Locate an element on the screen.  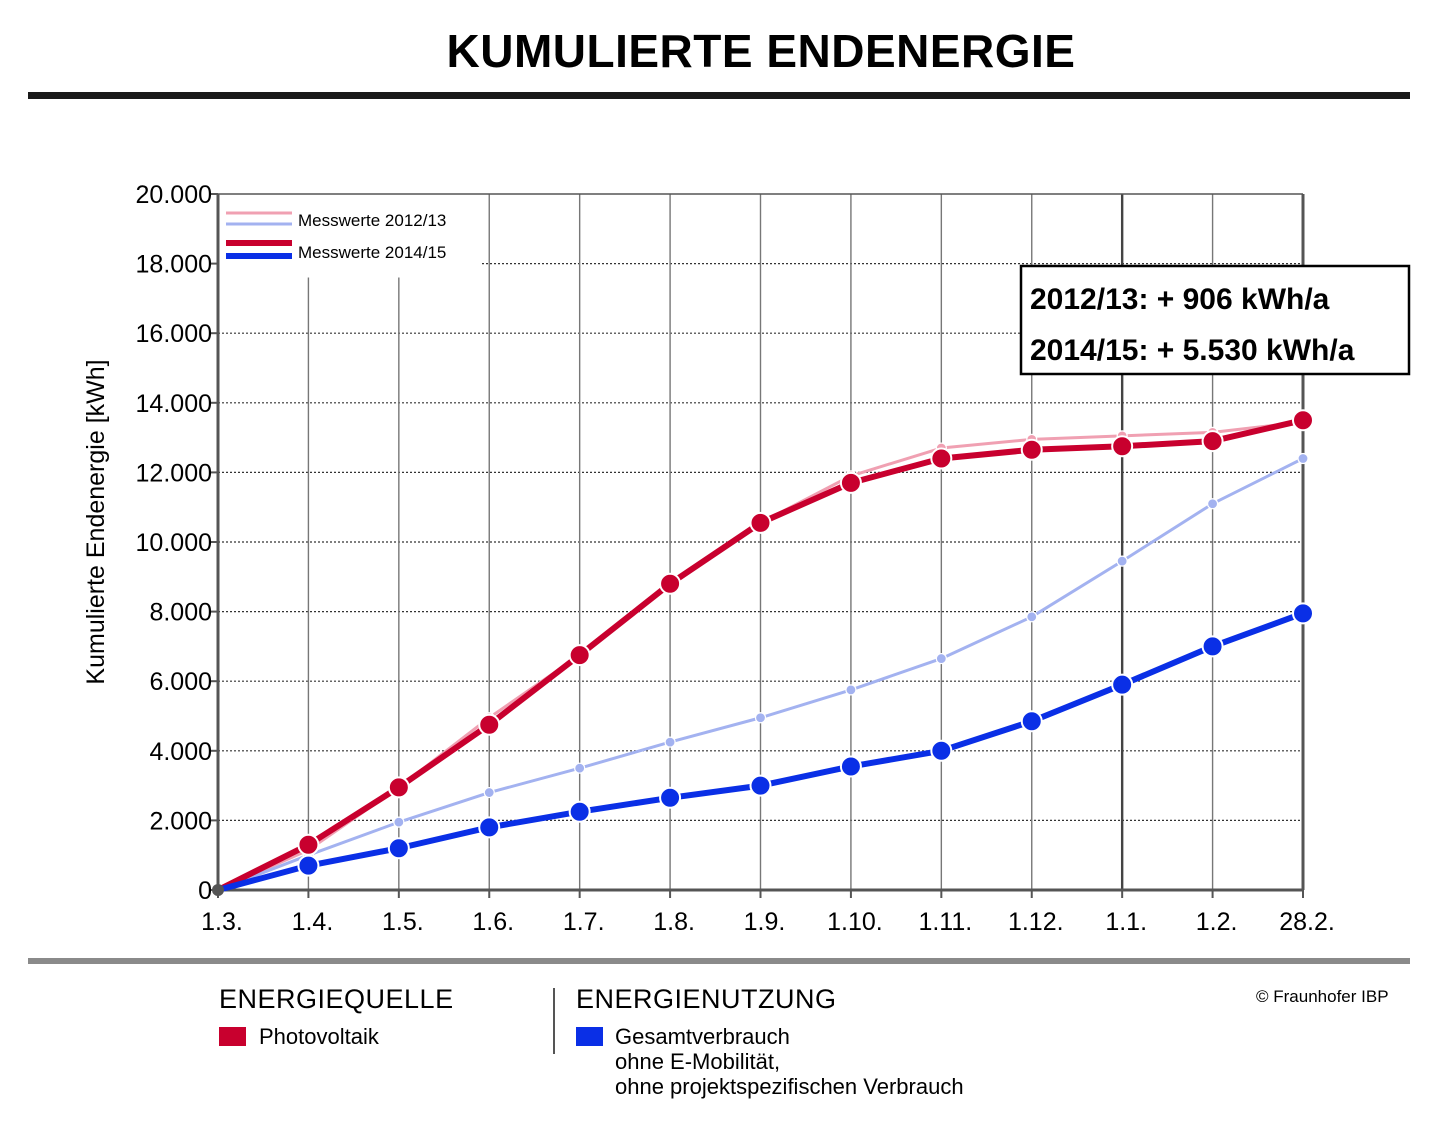
y-tick-label: 8.000 is located at coordinates (180, 613).